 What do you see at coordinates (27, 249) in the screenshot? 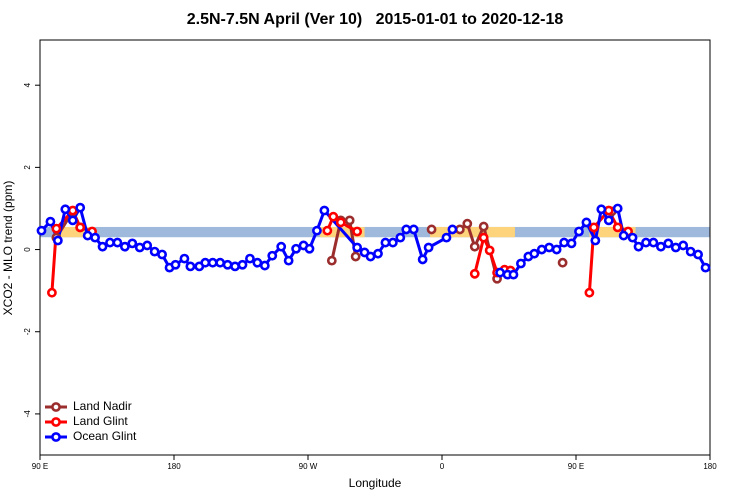
I see `y-tick-label: 0` at bounding box center [27, 249].